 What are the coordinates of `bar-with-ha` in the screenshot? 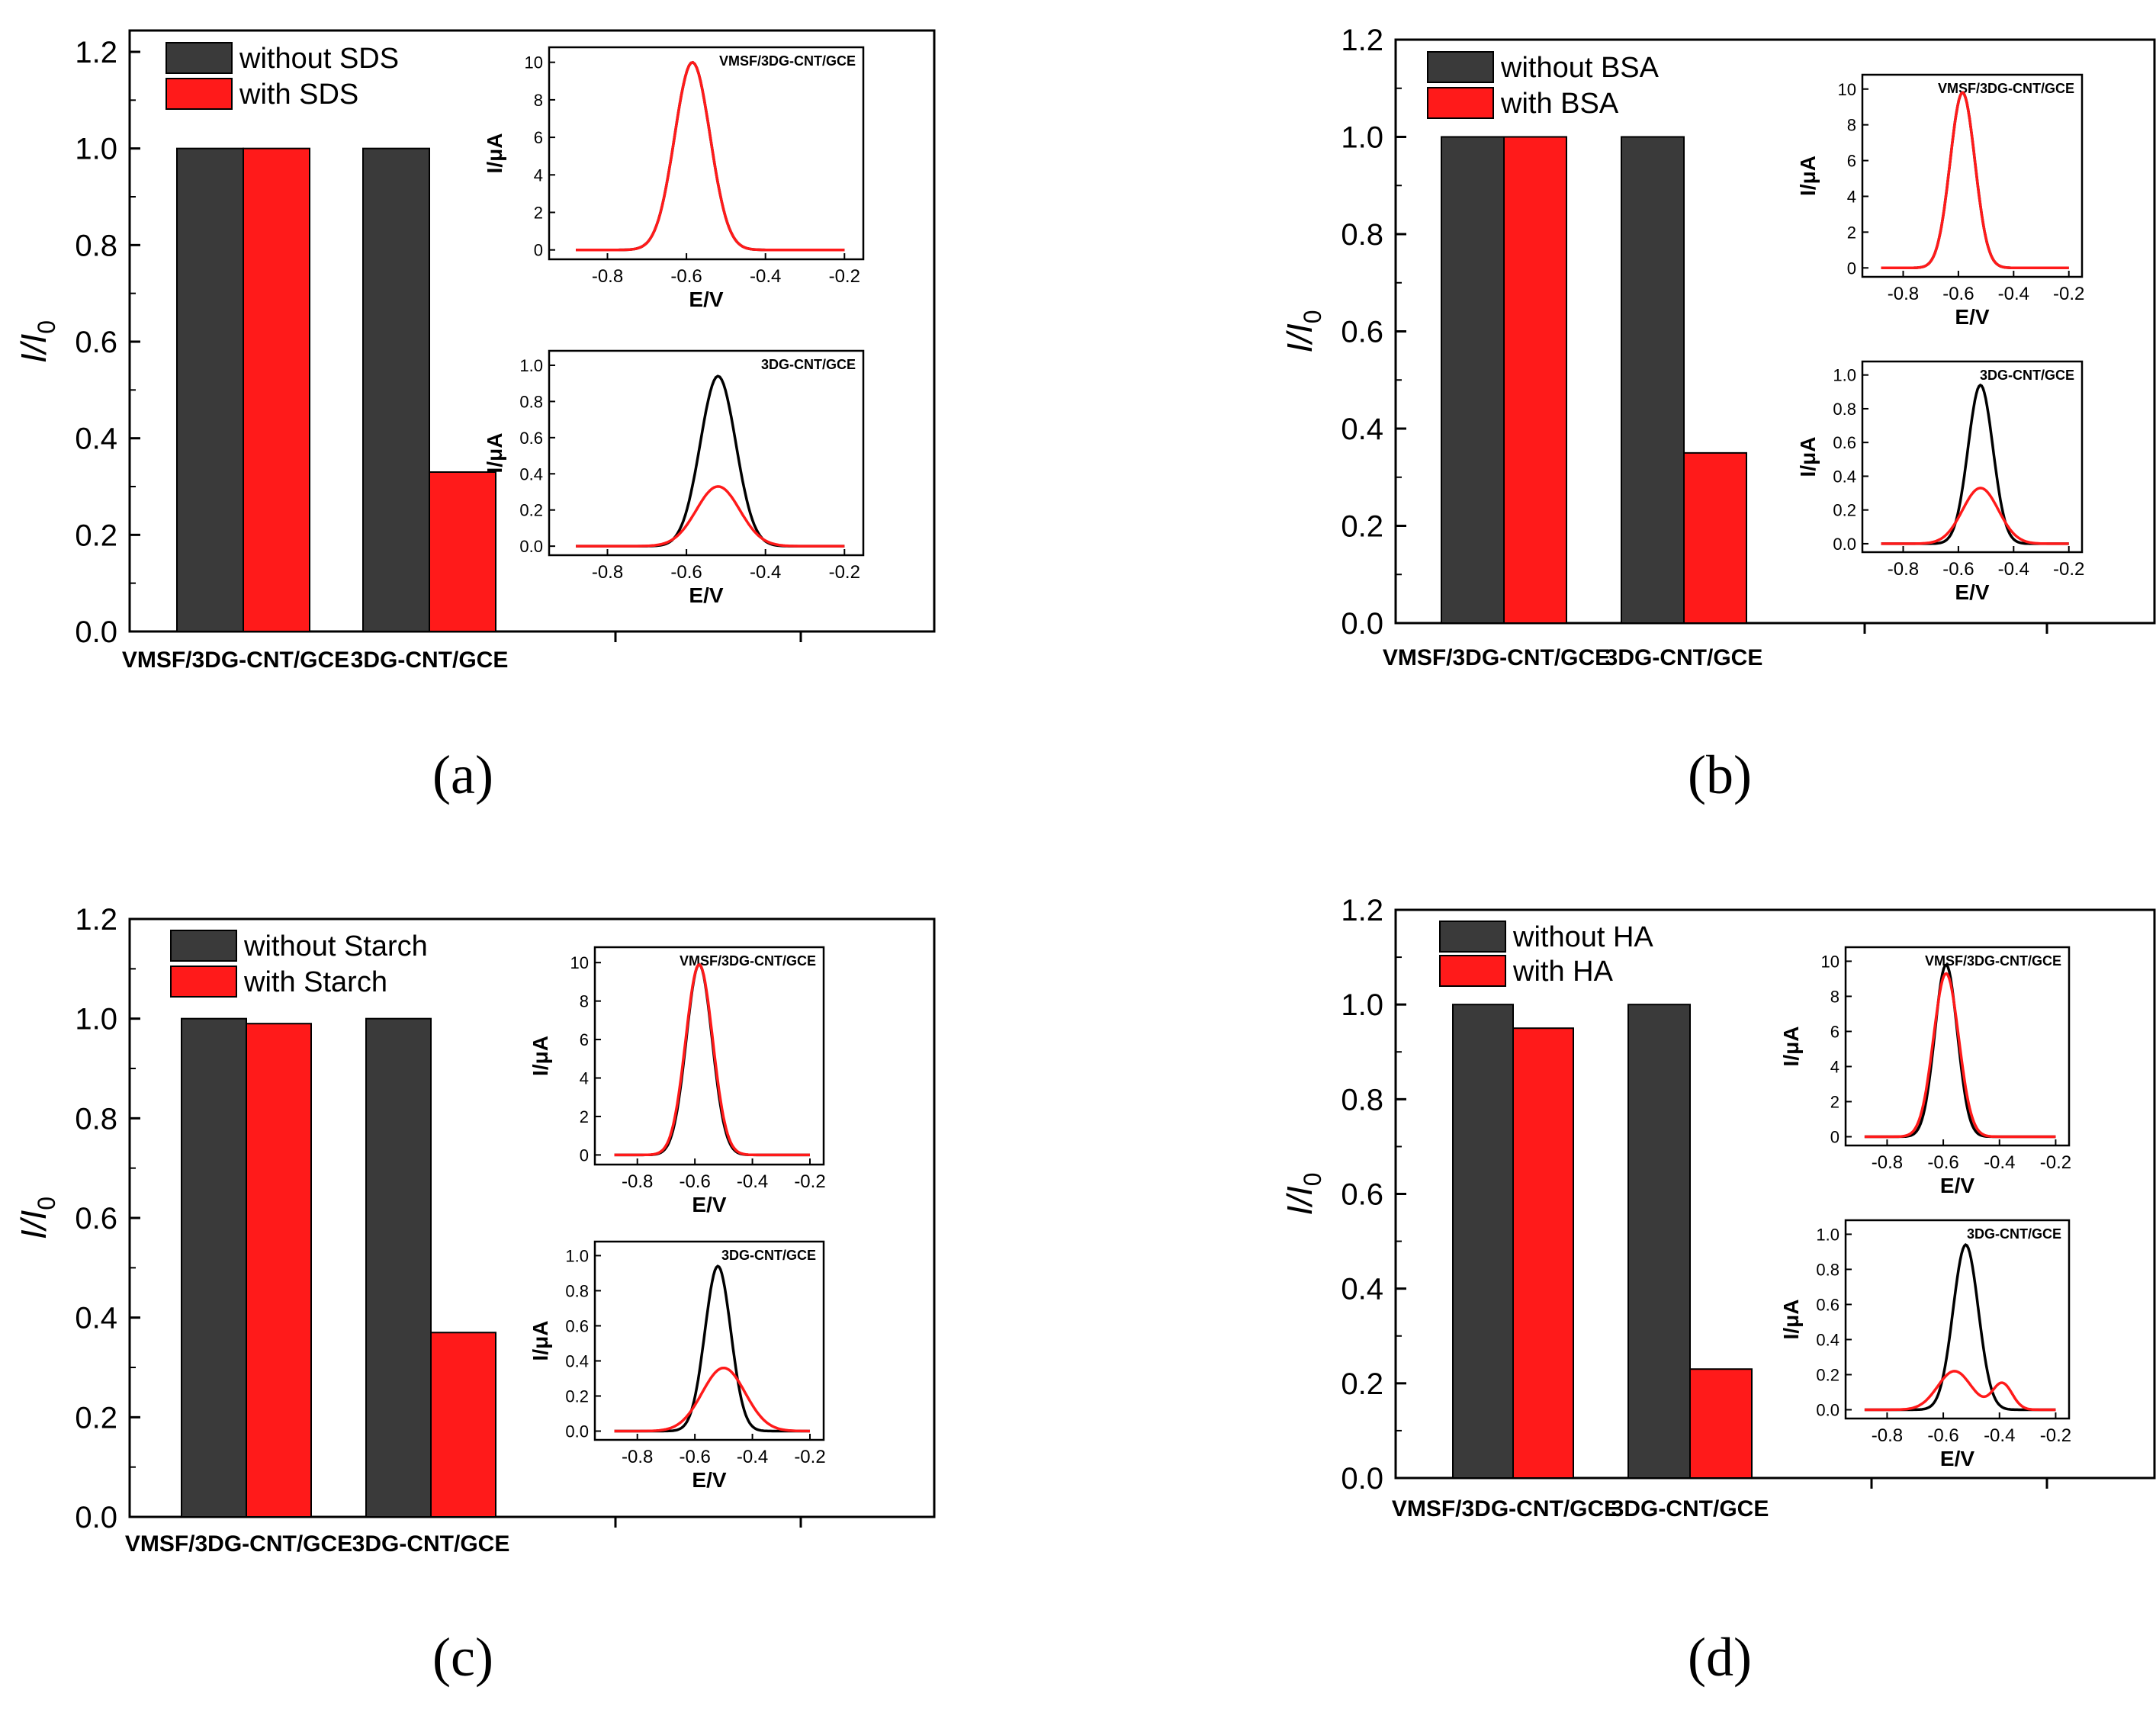 It's located at (1721, 1424).